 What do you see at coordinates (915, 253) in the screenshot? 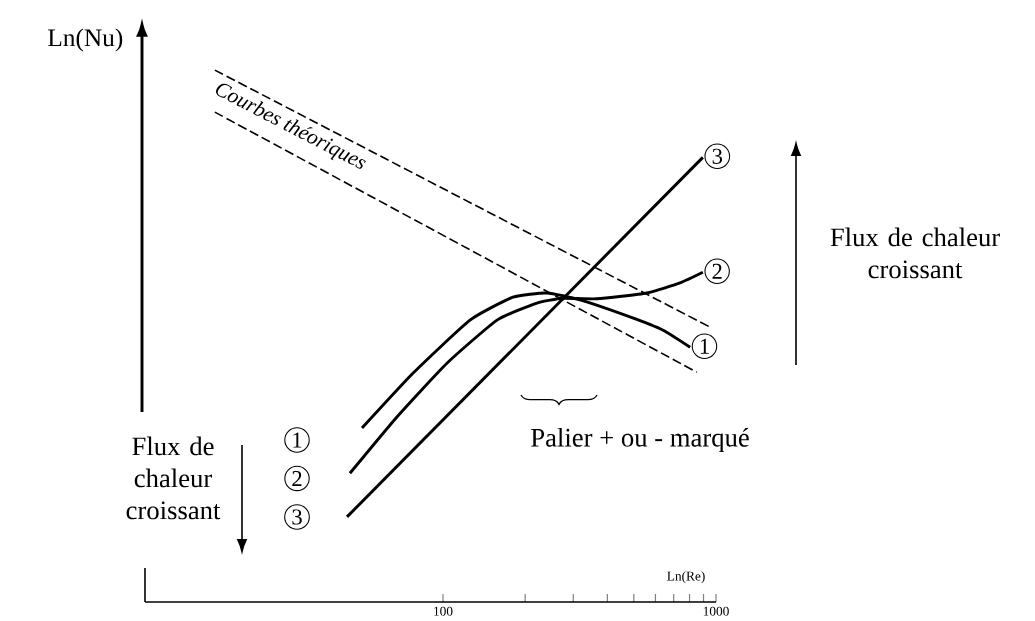
I see `text: Flux de chaleur croissant` at bounding box center [915, 253].